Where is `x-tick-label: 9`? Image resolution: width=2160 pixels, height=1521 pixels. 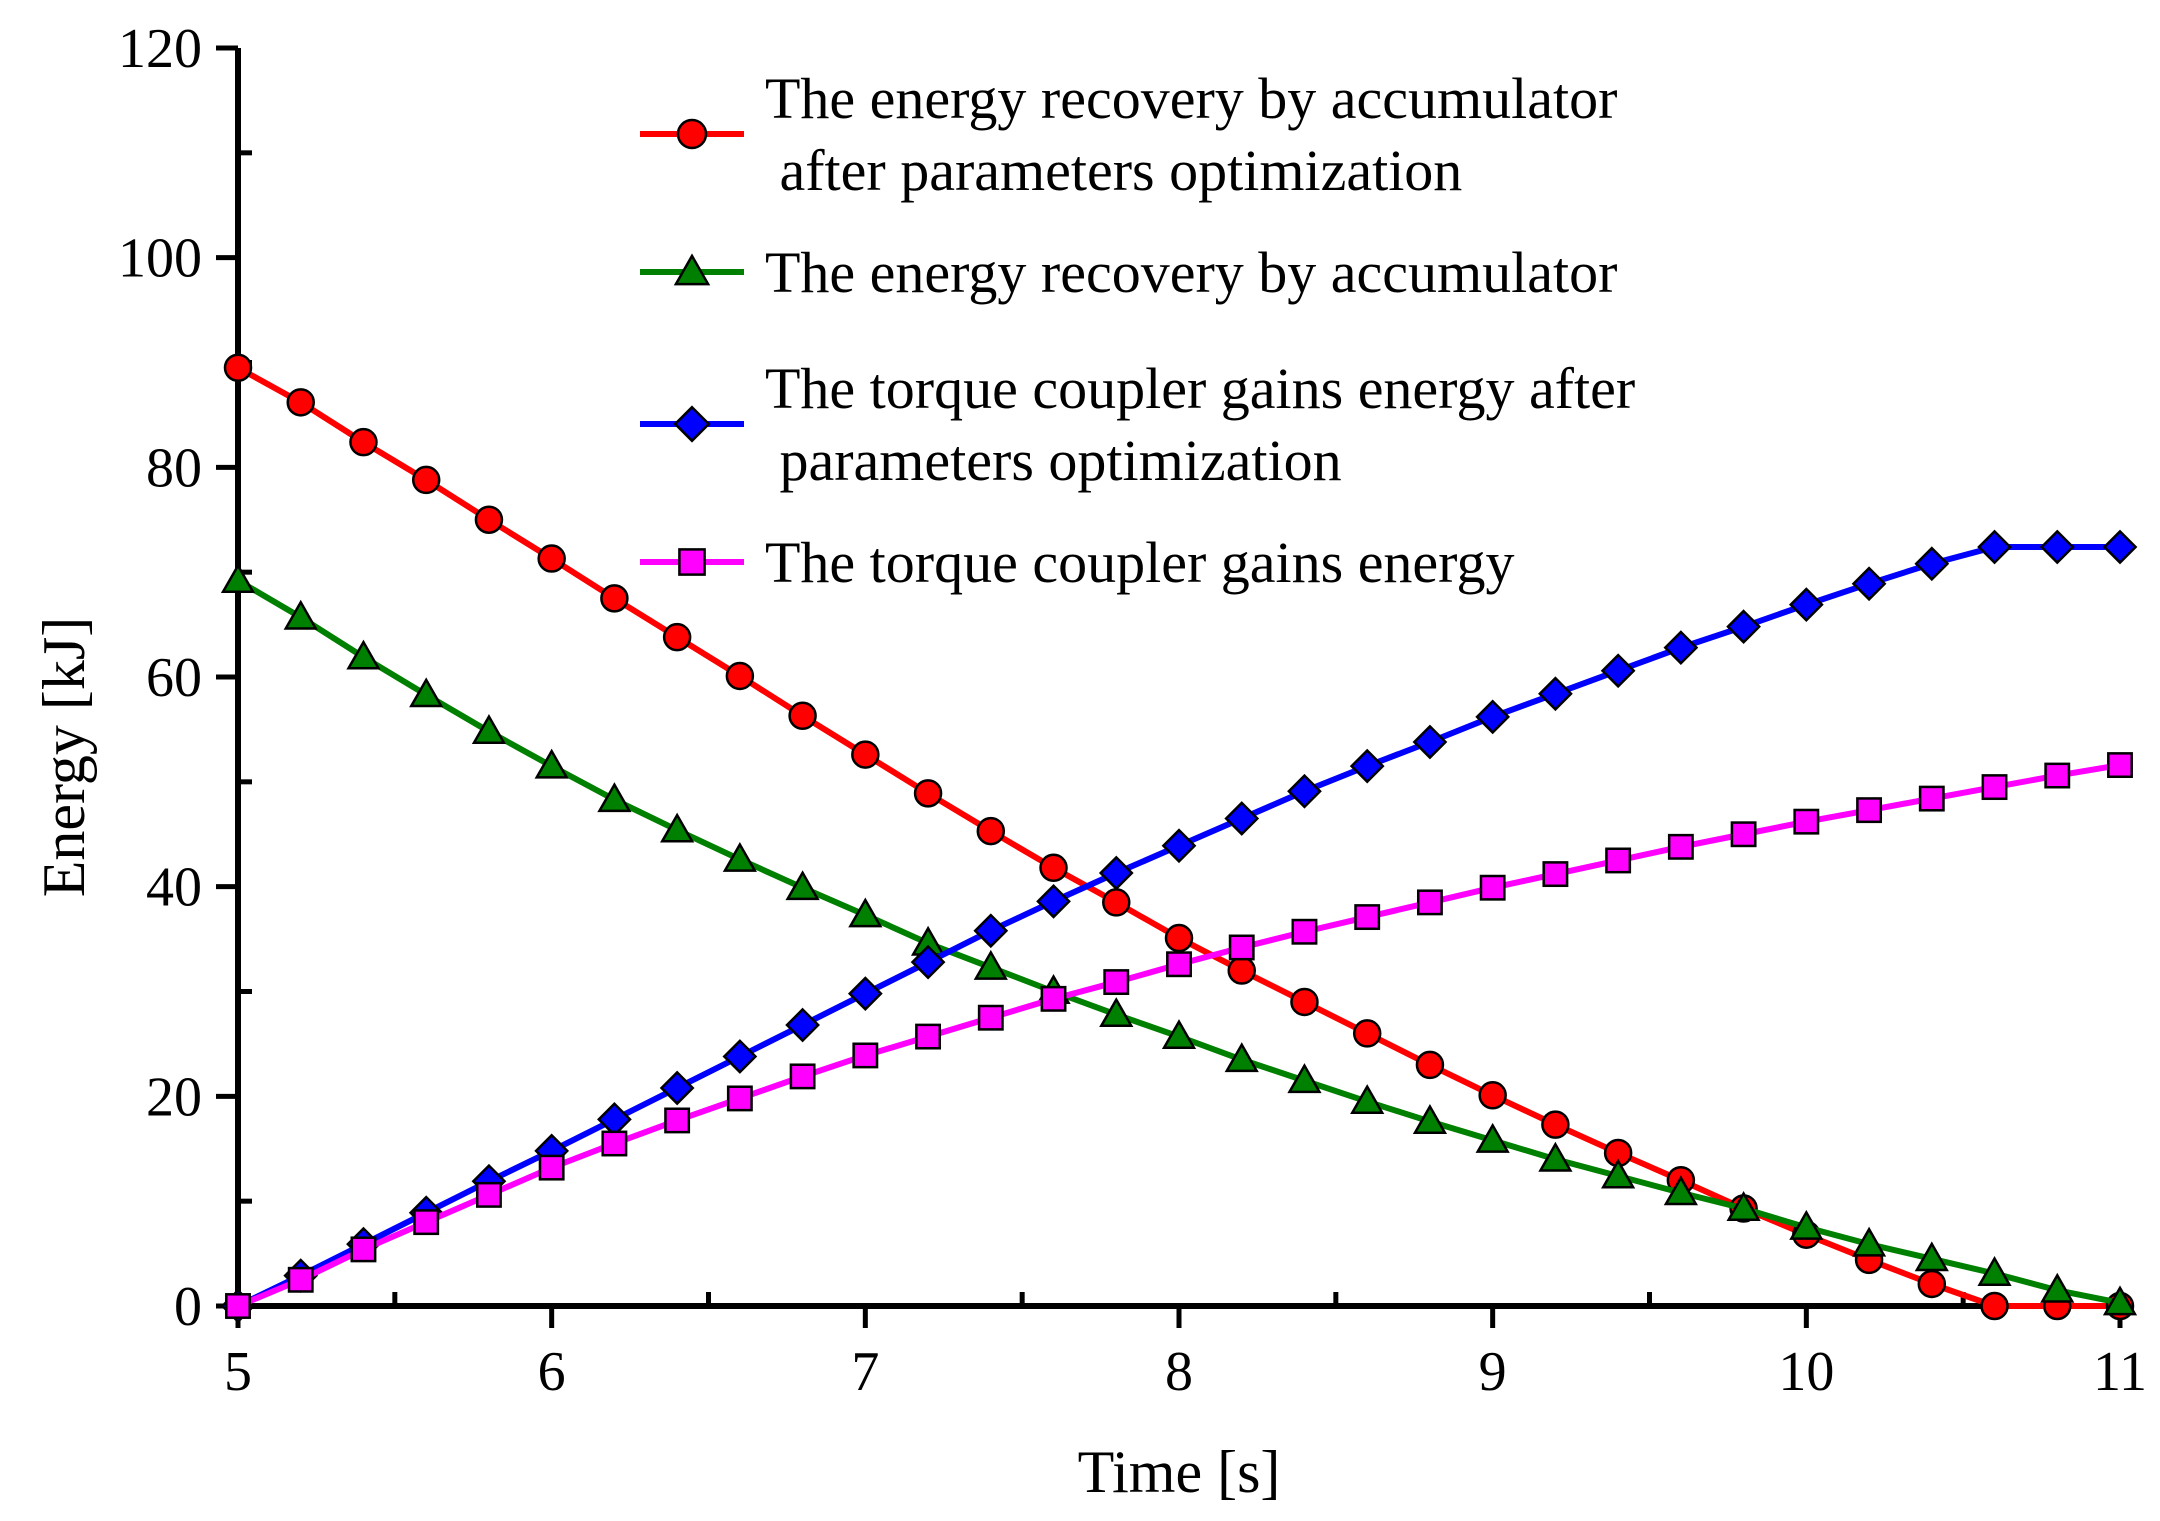 x-tick-label: 9 is located at coordinates (1493, 1372).